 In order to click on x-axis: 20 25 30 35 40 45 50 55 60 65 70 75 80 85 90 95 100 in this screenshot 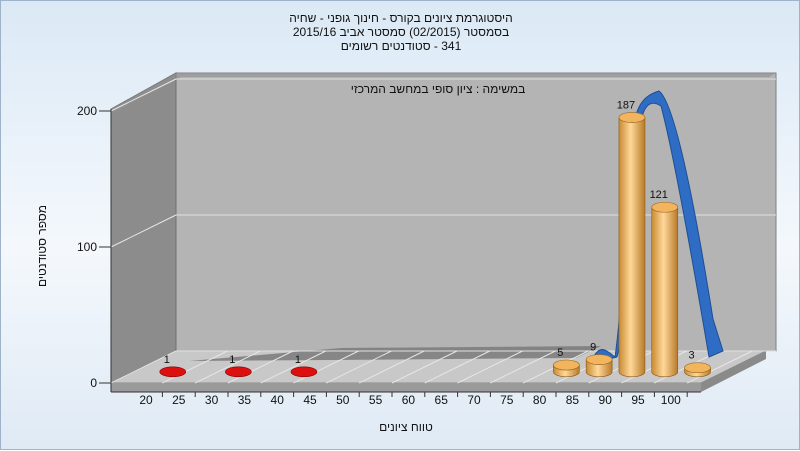, I will do `click(406, 399)`.